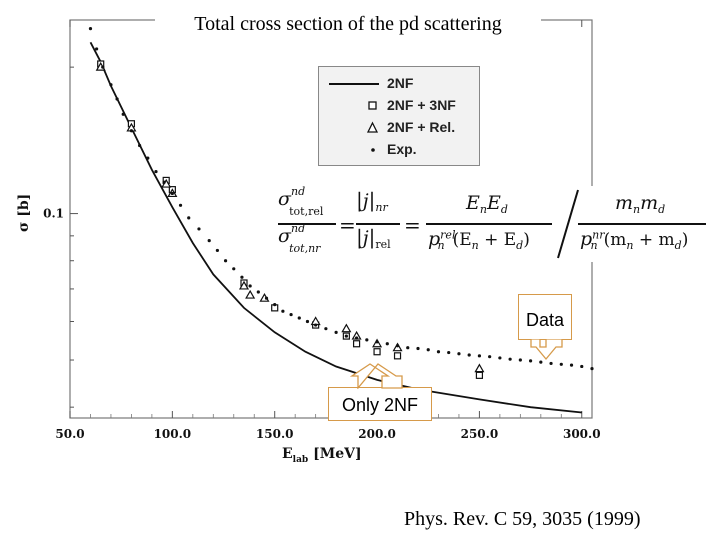  Describe the element at coordinates (654, 240) in the screenshot. I see `plus-mass: + m` at that location.